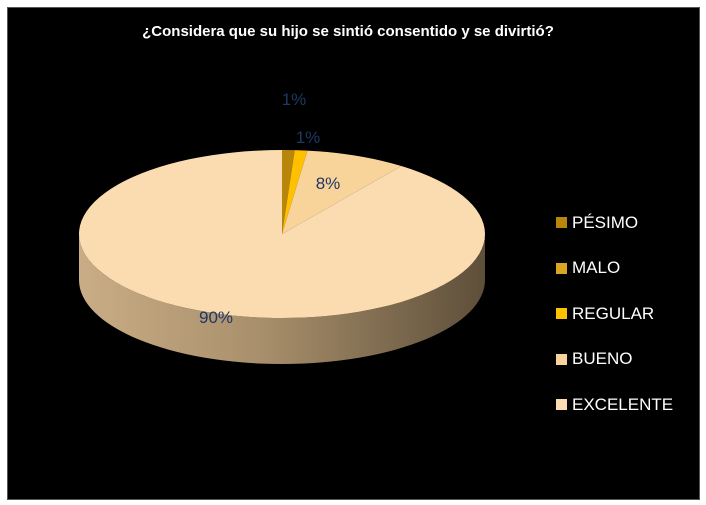 The image size is (706, 505). What do you see at coordinates (596, 268) in the screenshot?
I see `legend-label: MALO` at bounding box center [596, 268].